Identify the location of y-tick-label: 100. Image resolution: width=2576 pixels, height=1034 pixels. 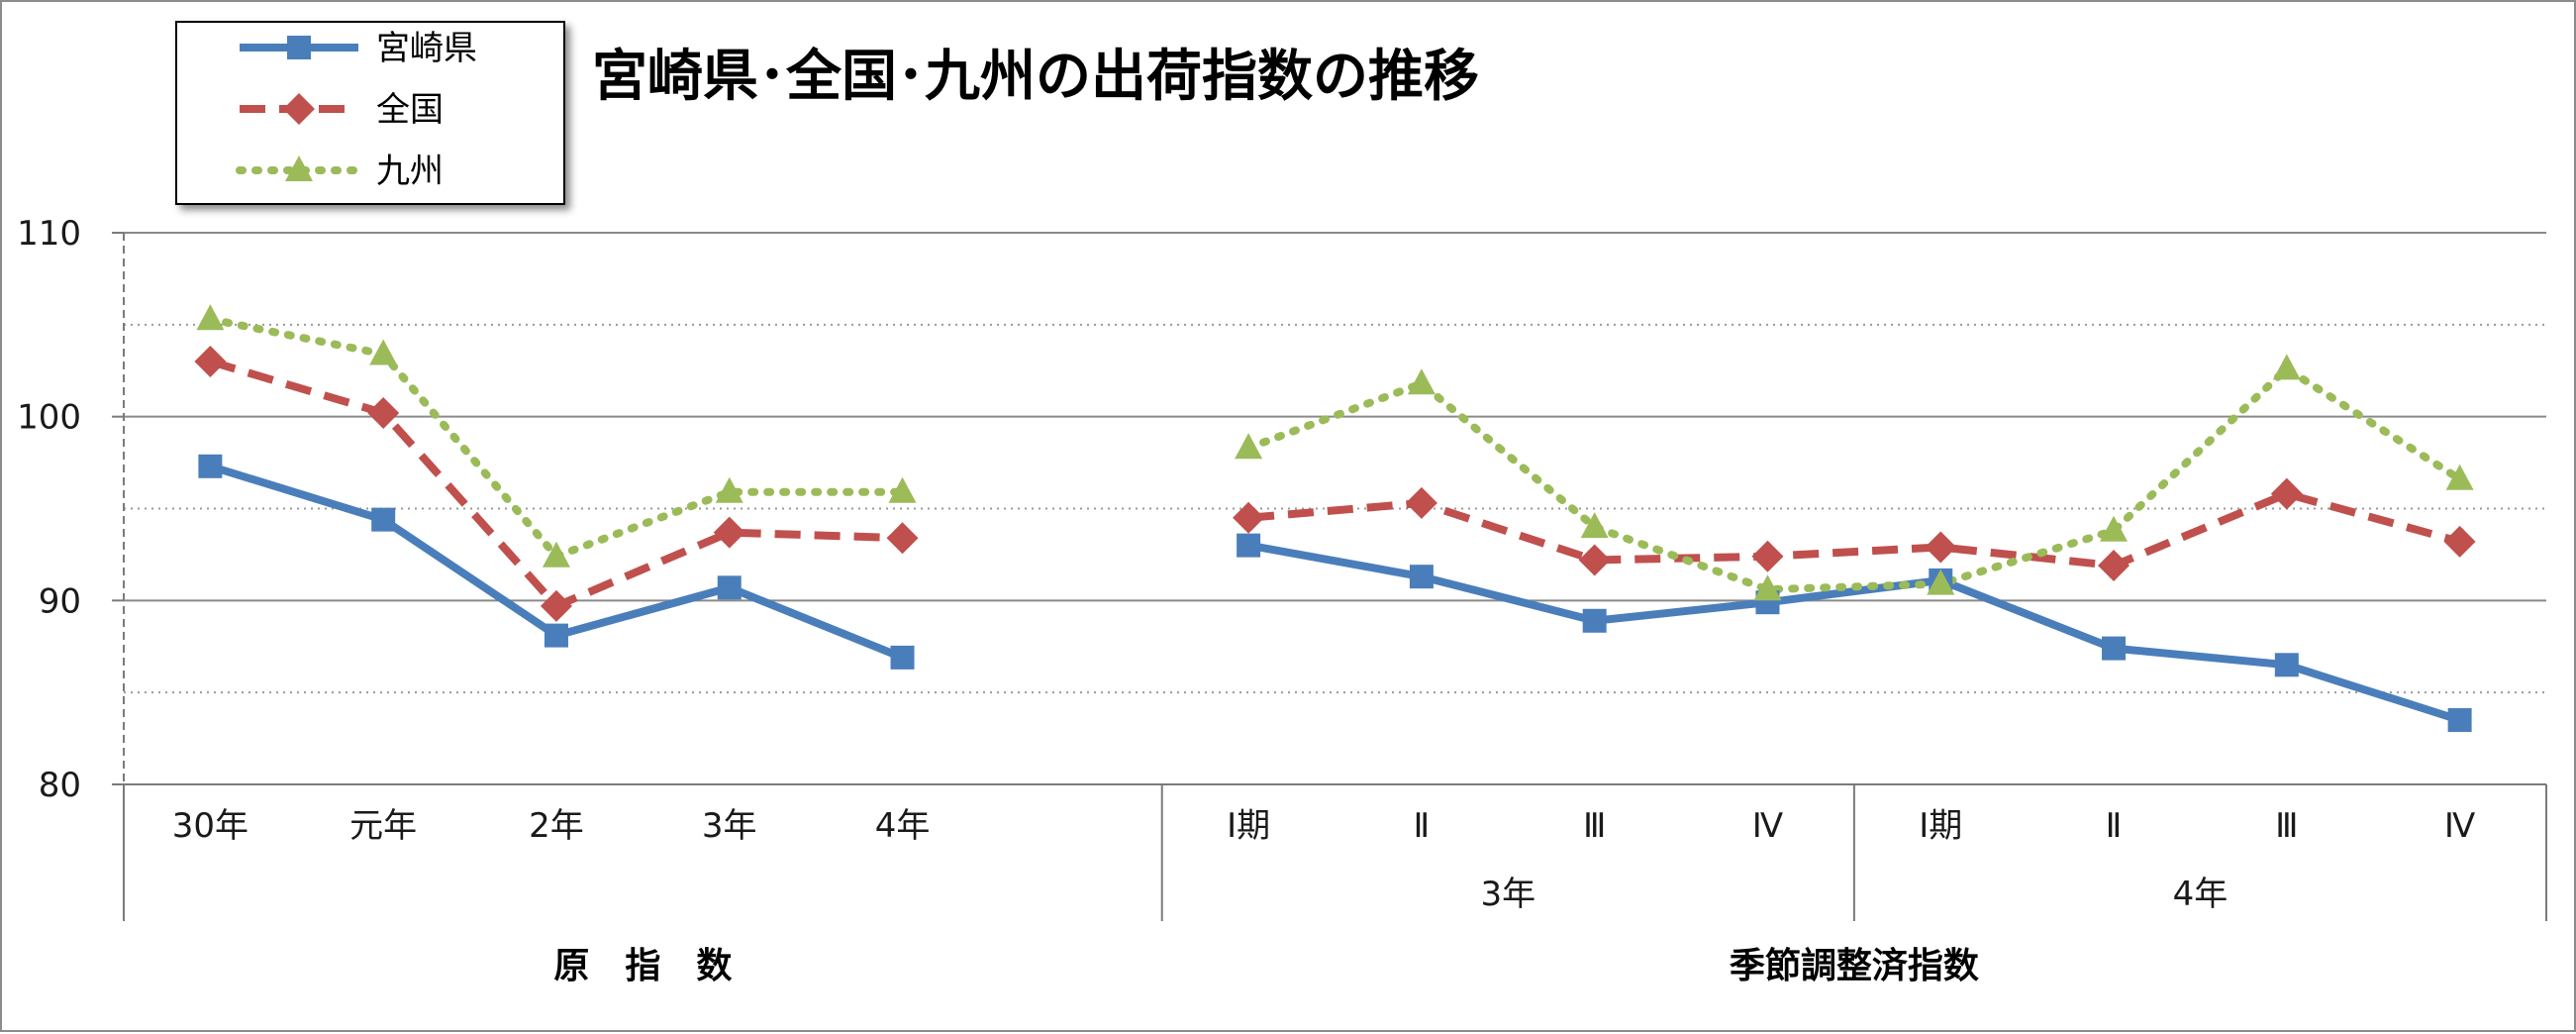
(49, 418).